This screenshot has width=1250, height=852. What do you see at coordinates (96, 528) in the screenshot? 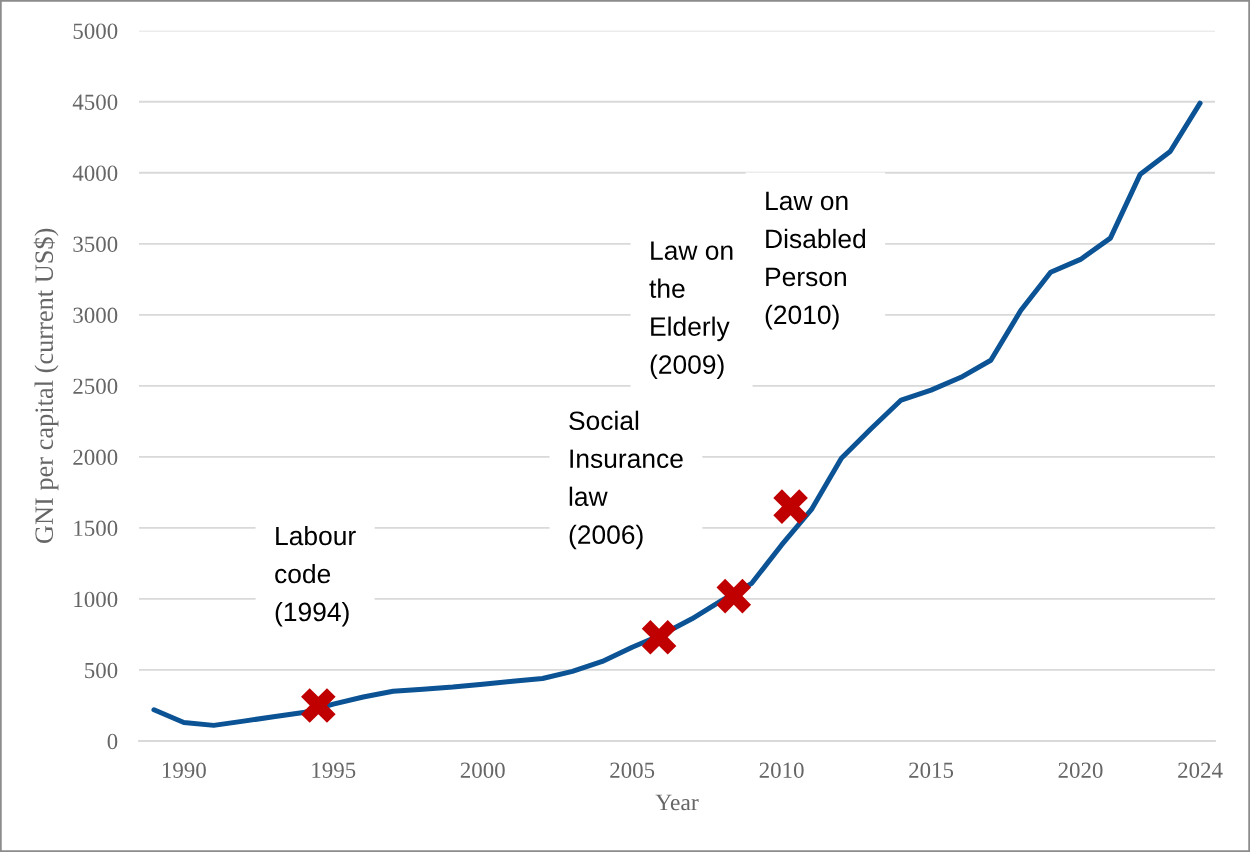
I see `y-tick-label: 1500` at bounding box center [96, 528].